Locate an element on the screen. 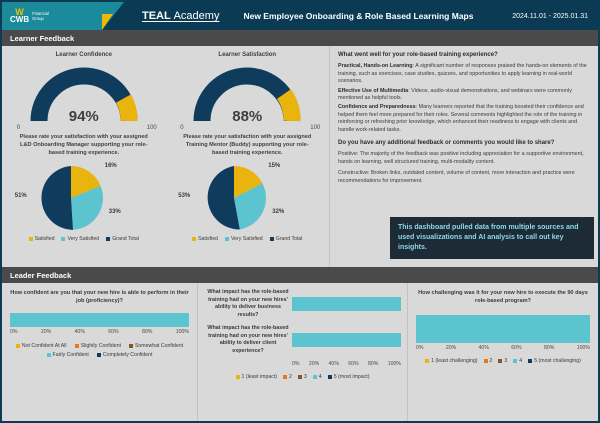 This screenshot has height=423, width=600. legend-item: 4 is located at coordinates (317, 377).